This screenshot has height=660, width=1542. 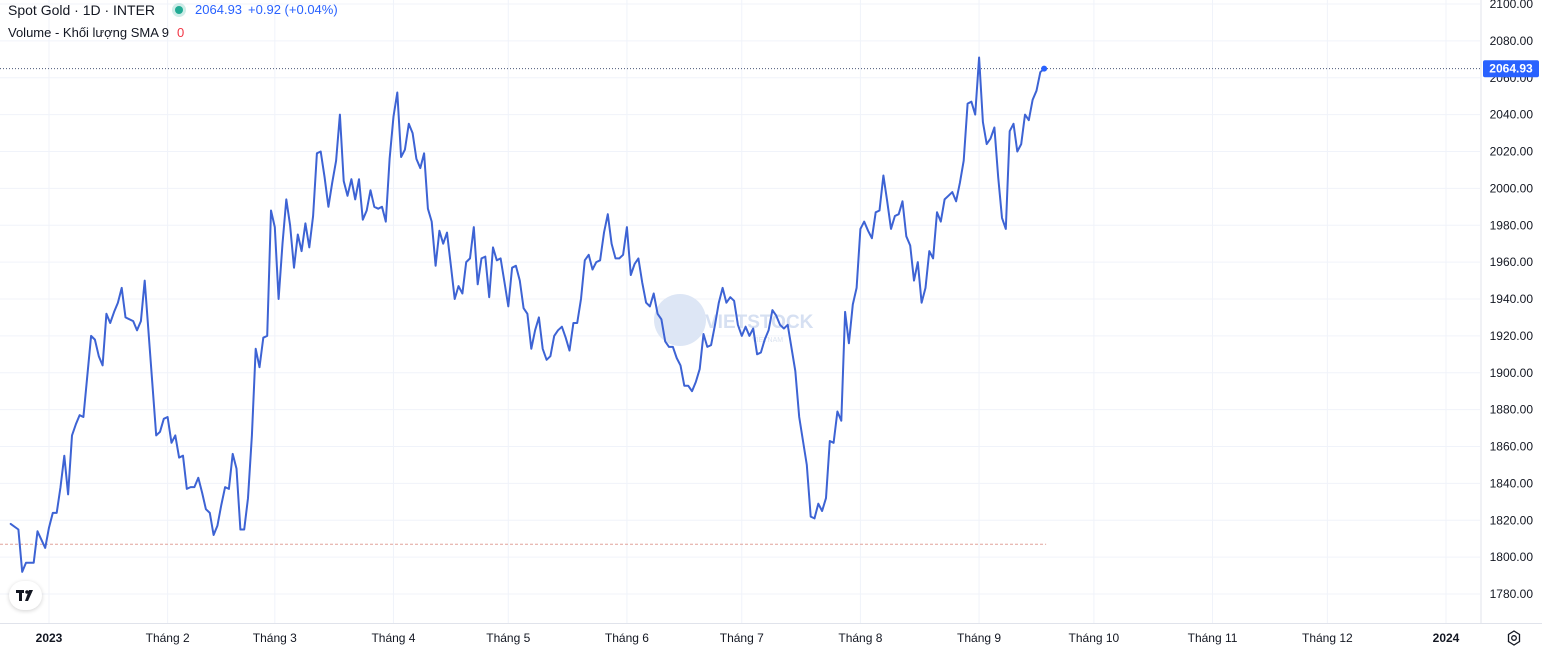 I want to click on legend-volume-row: Volume - Khối lượng SMA 9 0, so click(x=173, y=33).